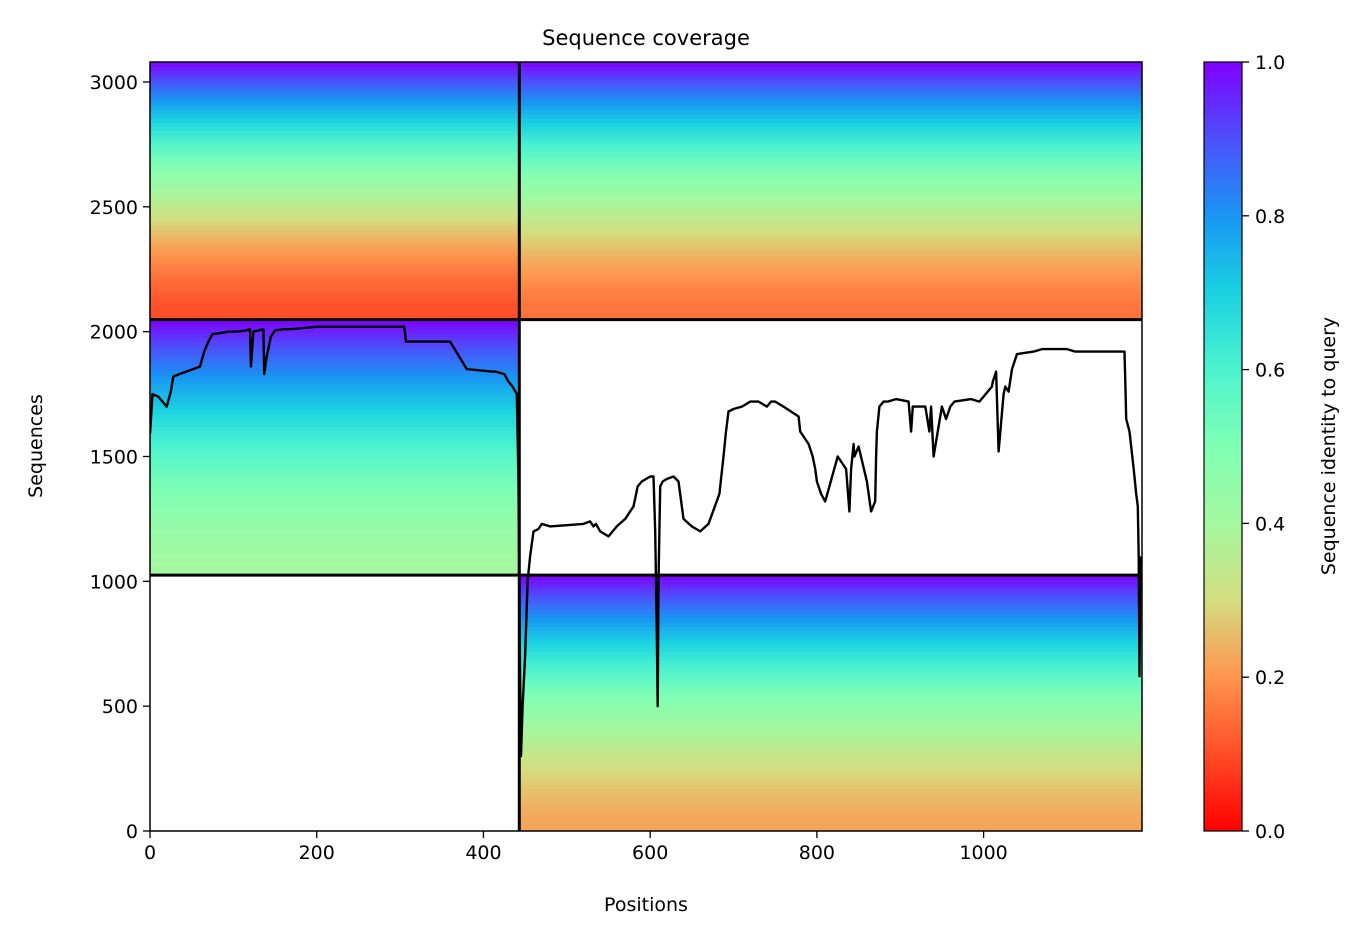  I want to click on colorbar-tick-label: 0.8, so click(1270, 217).